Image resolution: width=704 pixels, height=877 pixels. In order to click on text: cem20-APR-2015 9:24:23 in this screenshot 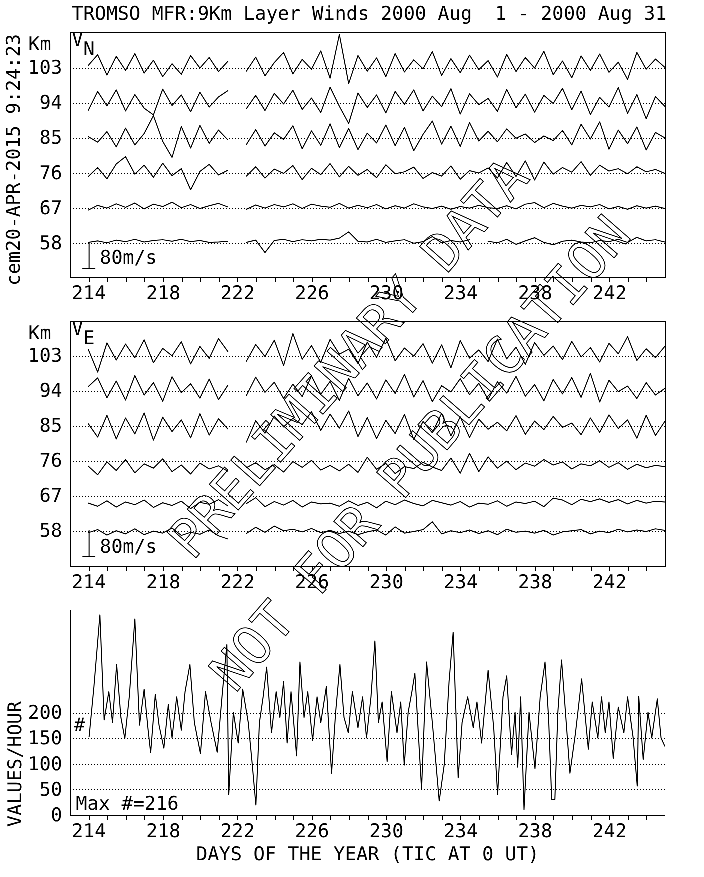, I will do `click(14, 160)`.